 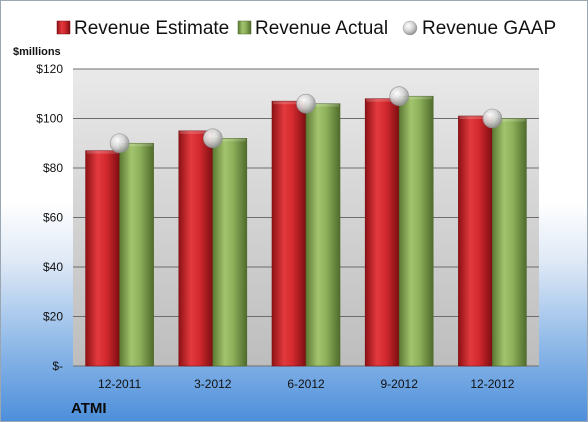 I want to click on y-tick-label: $60, so click(x=53, y=218).